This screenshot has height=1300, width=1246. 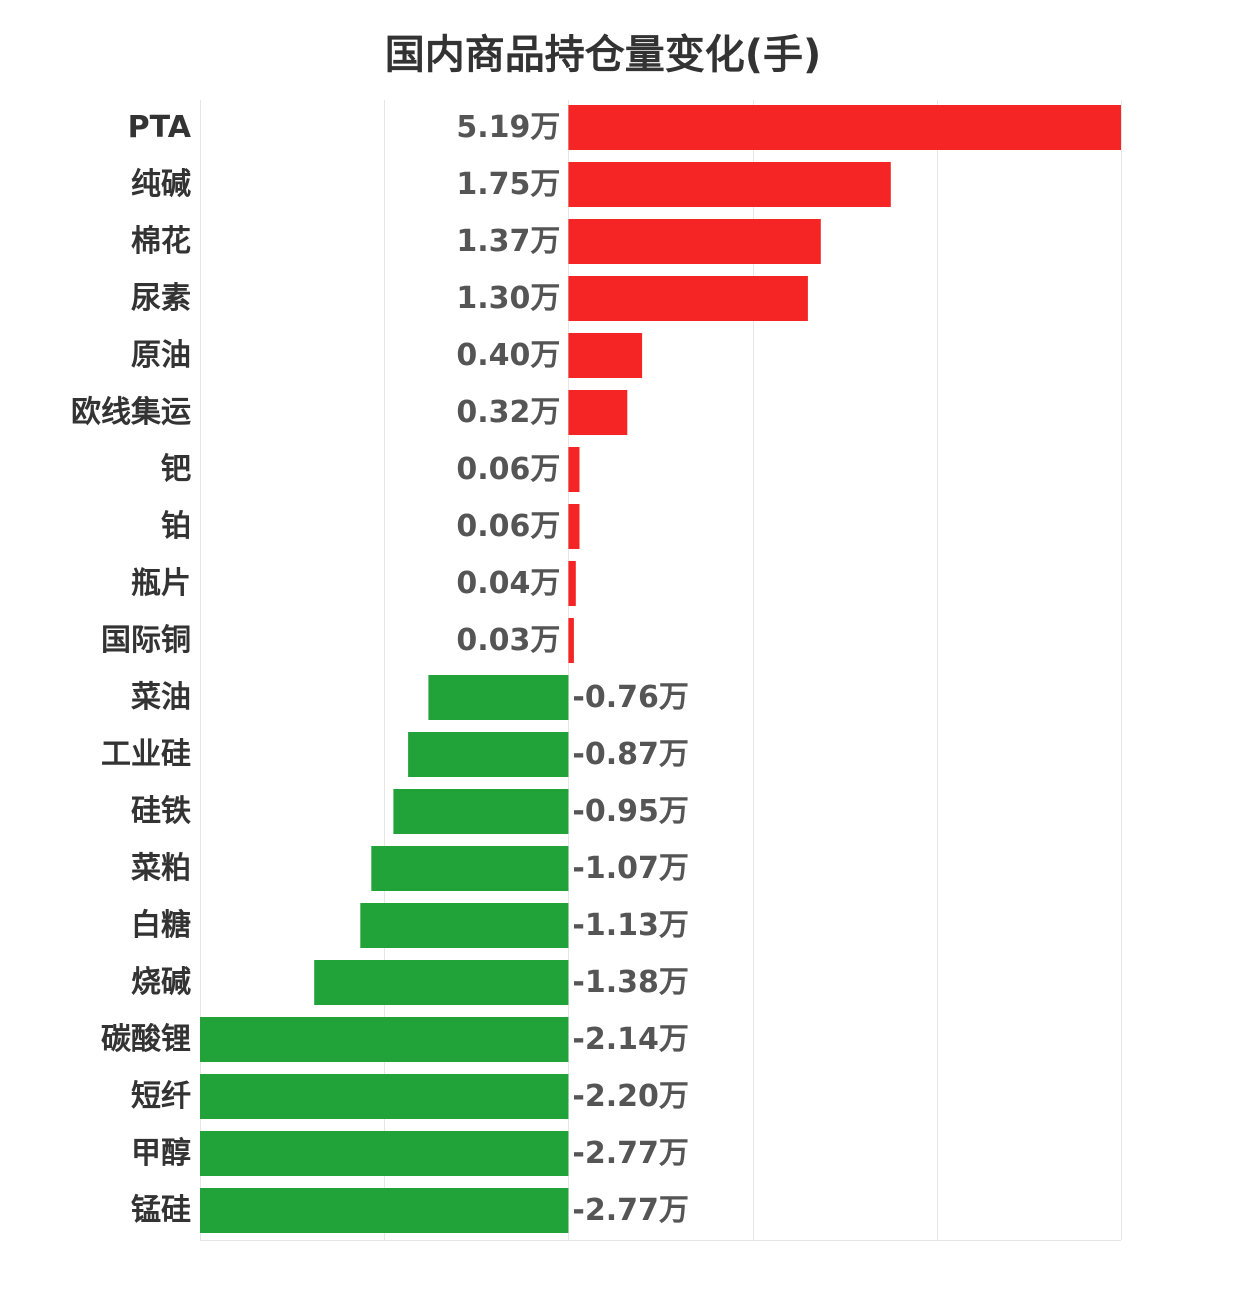 What do you see at coordinates (508, 184) in the screenshot?
I see `value-label: 1.75万` at bounding box center [508, 184].